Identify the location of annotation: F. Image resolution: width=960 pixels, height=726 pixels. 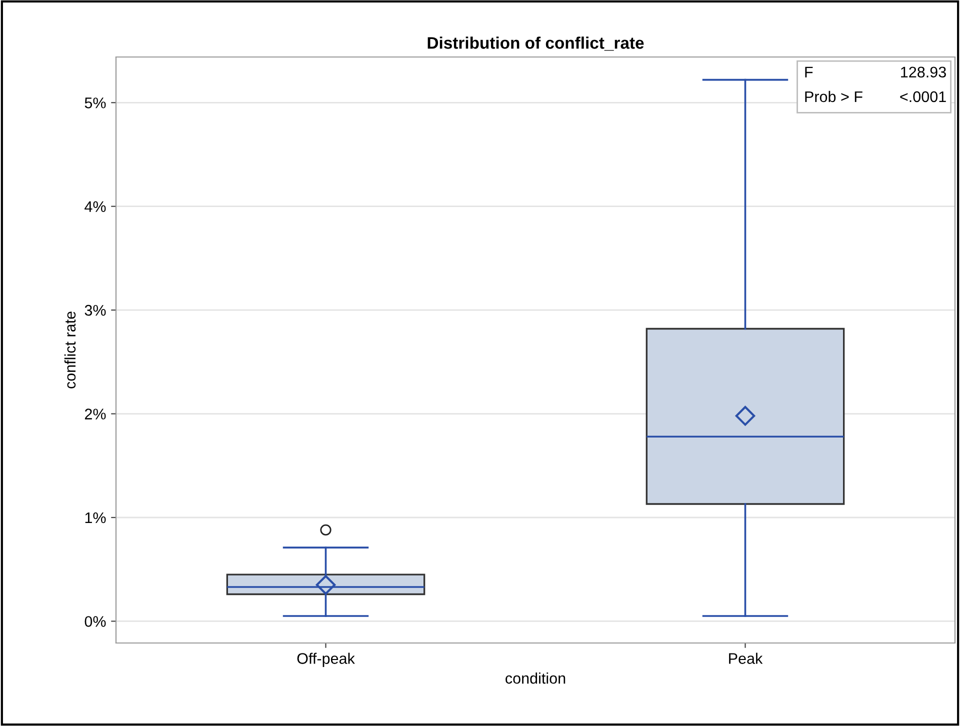
(809, 72).